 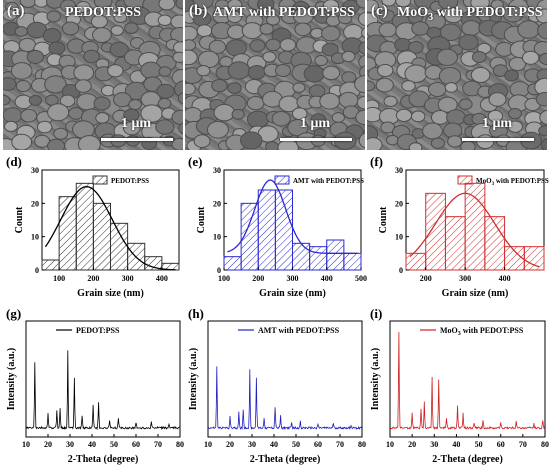 I want to click on sem-title-c: MoO3 with PEDOT:PSS, so click(x=470, y=14).